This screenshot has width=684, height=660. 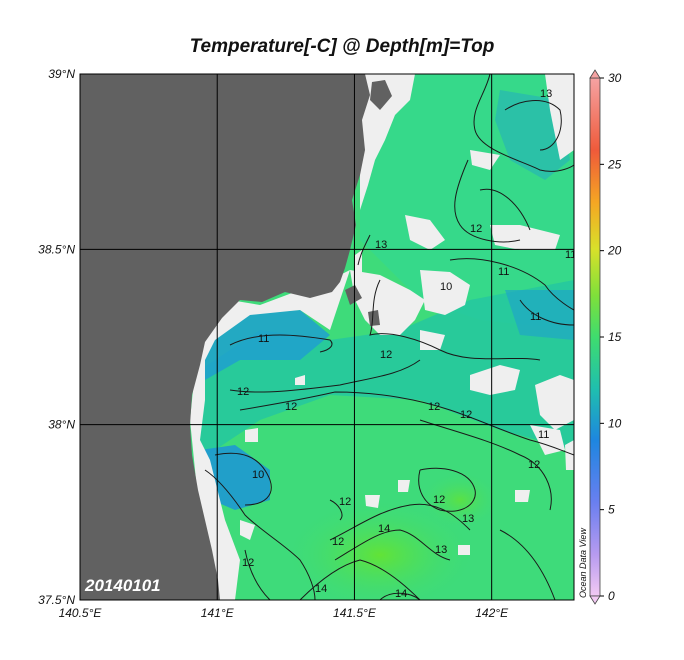 What do you see at coordinates (460, 500) in the screenshot?
I see `warm-water-eddy` at bounding box center [460, 500].